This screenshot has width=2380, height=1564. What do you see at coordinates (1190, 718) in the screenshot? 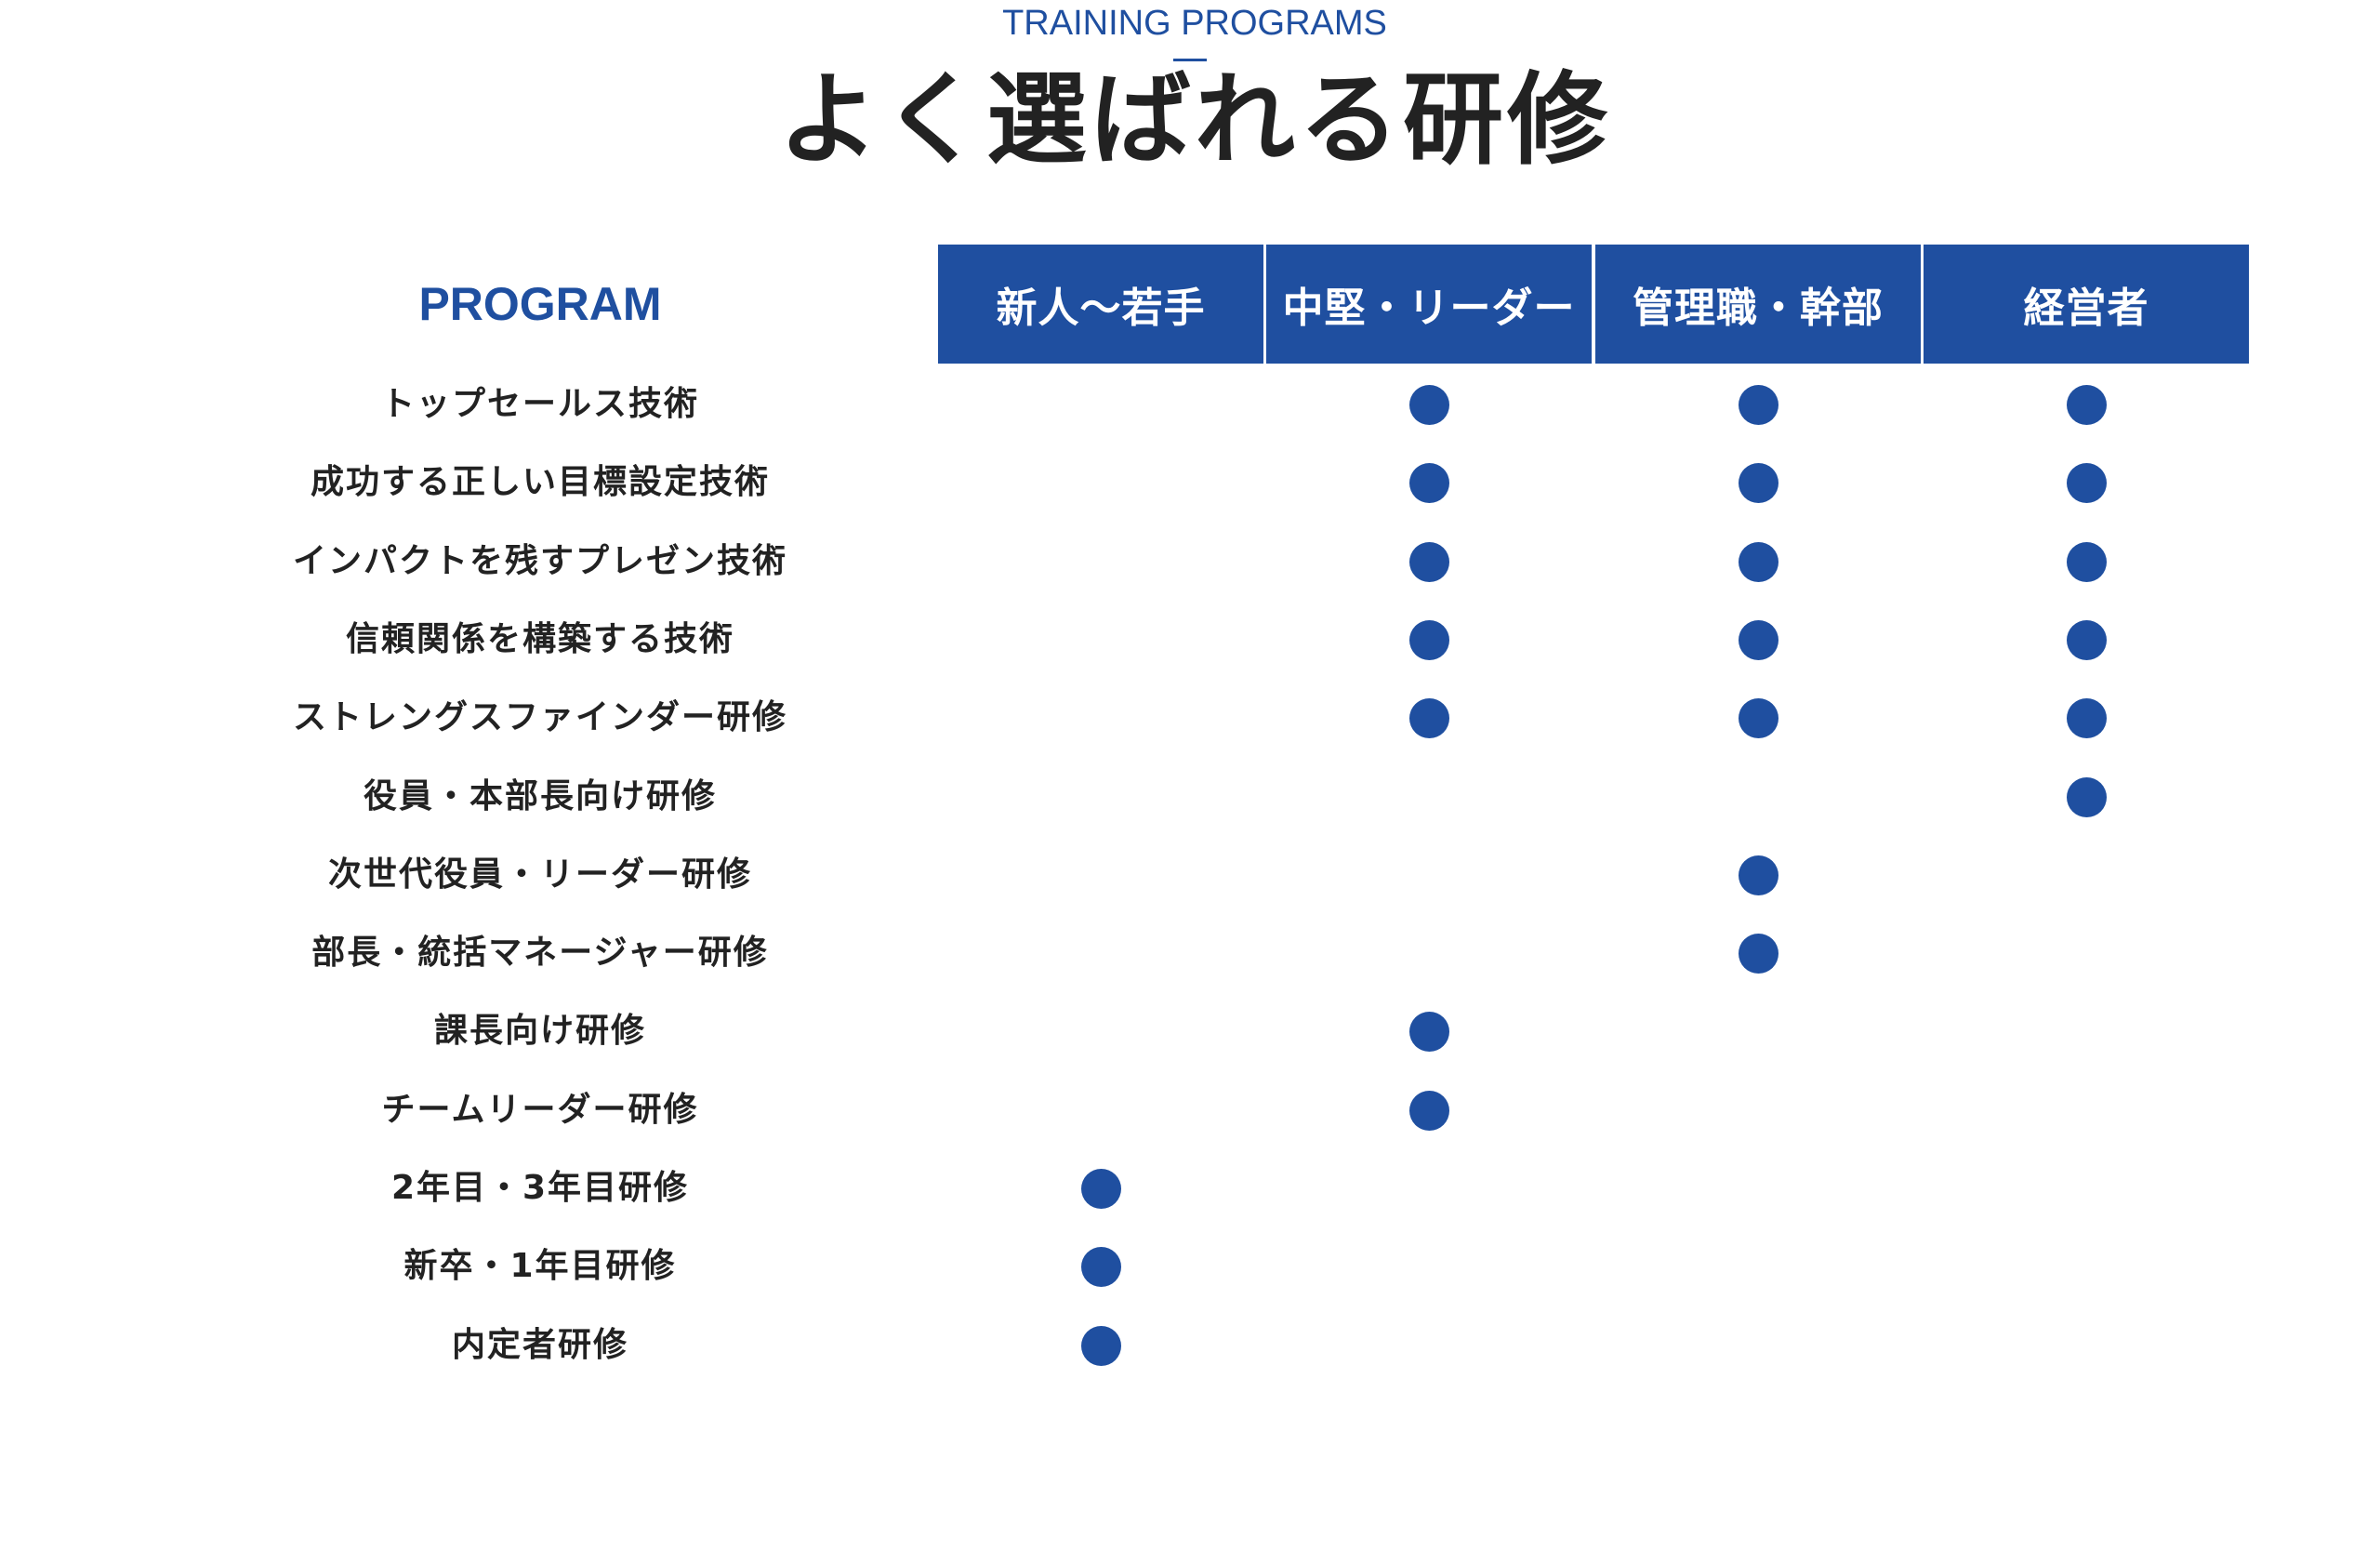
I see `table-row: ストレングスファインダー研修` at bounding box center [1190, 718].